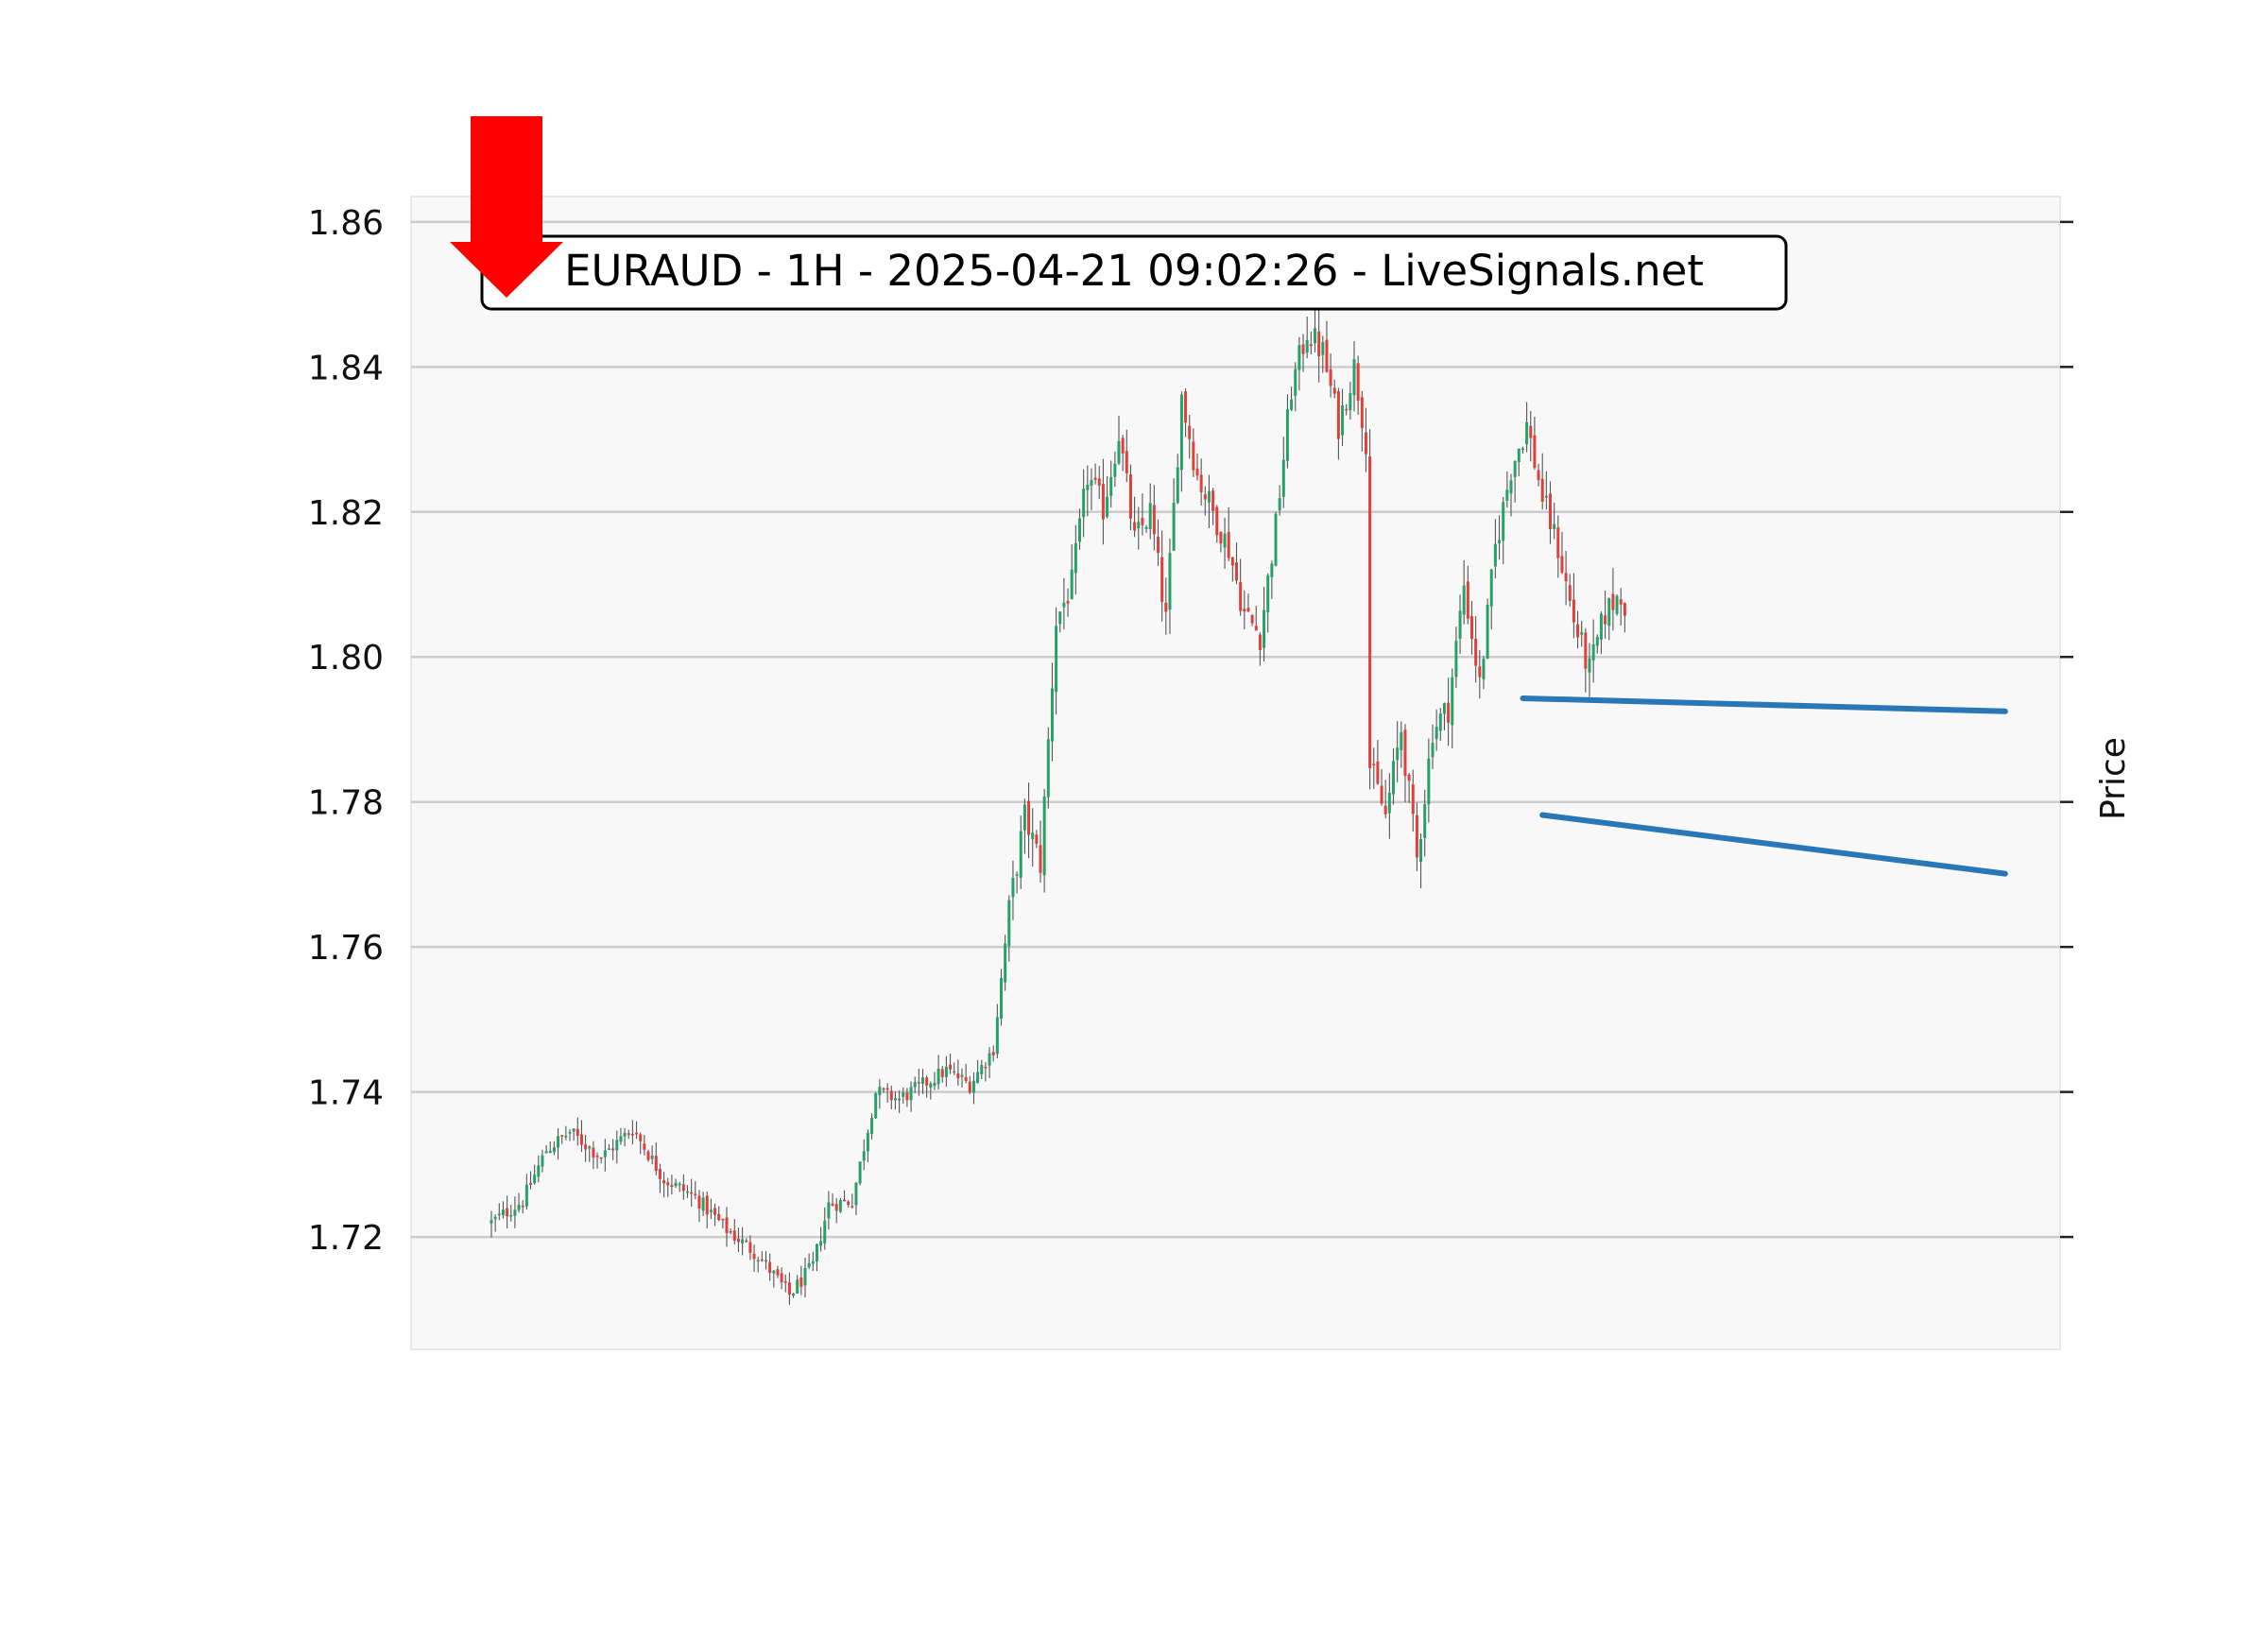 The height and width of the screenshot is (1630, 2268). What do you see at coordinates (1773, 845) in the screenshot?
I see `trendline-support` at bounding box center [1773, 845].